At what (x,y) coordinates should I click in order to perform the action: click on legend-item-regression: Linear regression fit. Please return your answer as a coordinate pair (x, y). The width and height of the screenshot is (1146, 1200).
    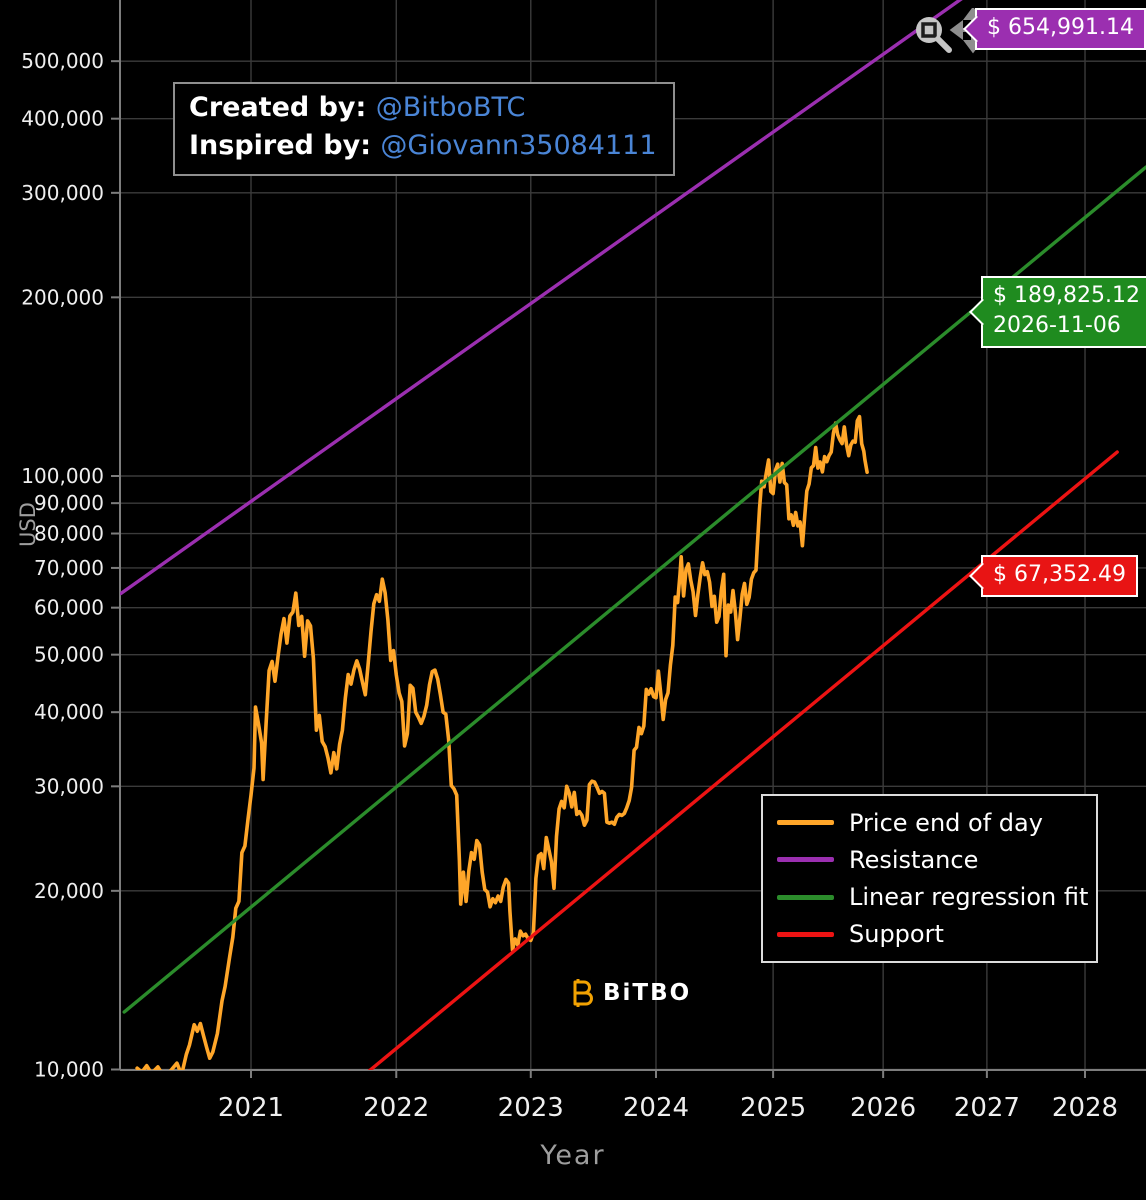
    Looking at the image, I should click on (933, 897).